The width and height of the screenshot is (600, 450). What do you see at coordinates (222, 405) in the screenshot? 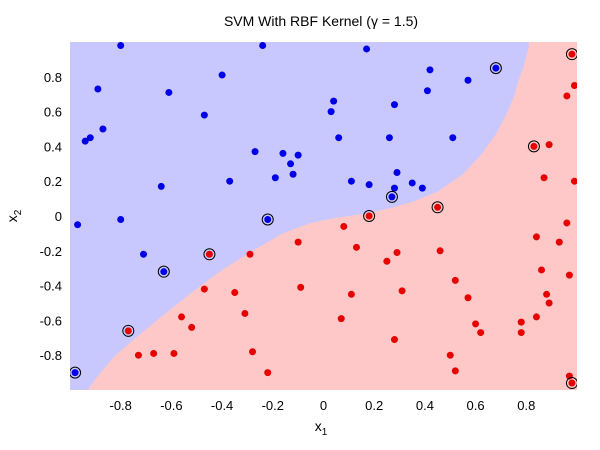
I see `x-tick-label: -0.4` at bounding box center [222, 405].